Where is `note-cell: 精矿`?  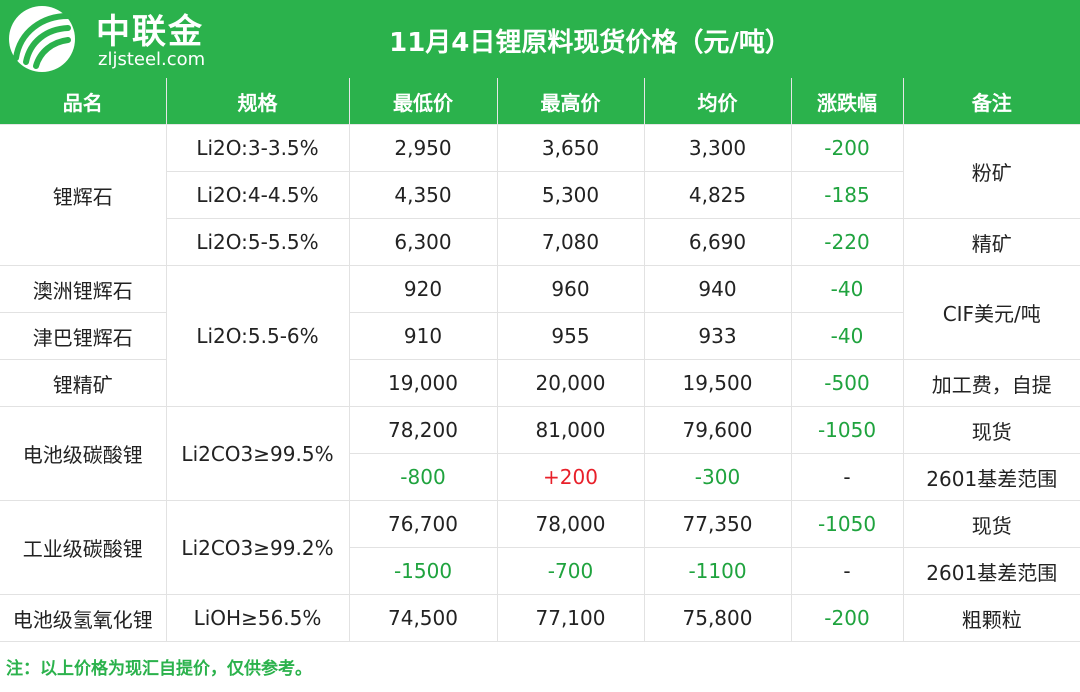 note-cell: 精矿 is located at coordinates (991, 242).